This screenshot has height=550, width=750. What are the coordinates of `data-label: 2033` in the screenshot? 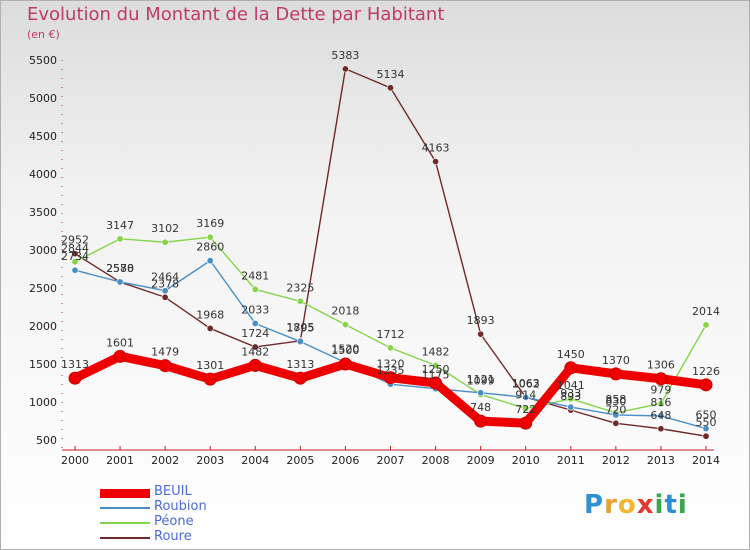 It's located at (255, 309).